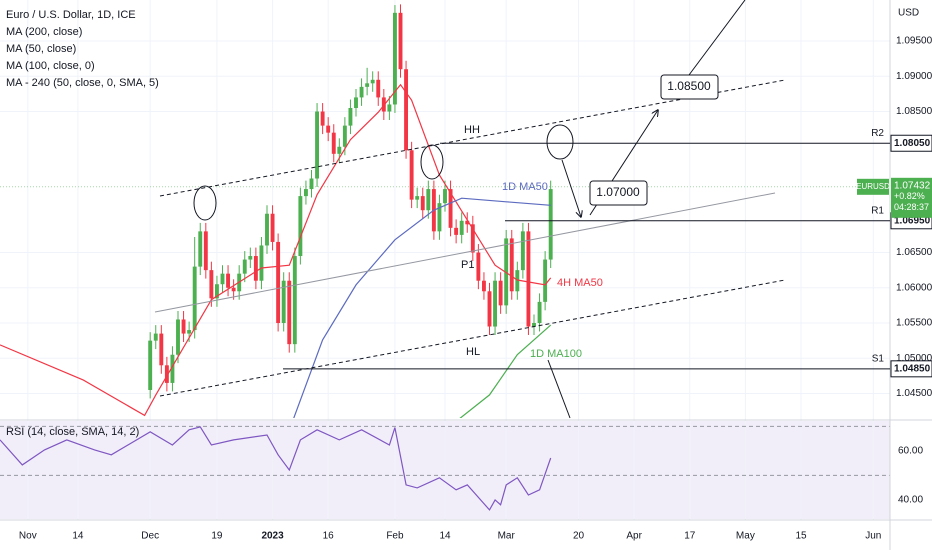  What do you see at coordinates (505, 371) in the screenshot?
I see `moving-average` at bounding box center [505, 371].